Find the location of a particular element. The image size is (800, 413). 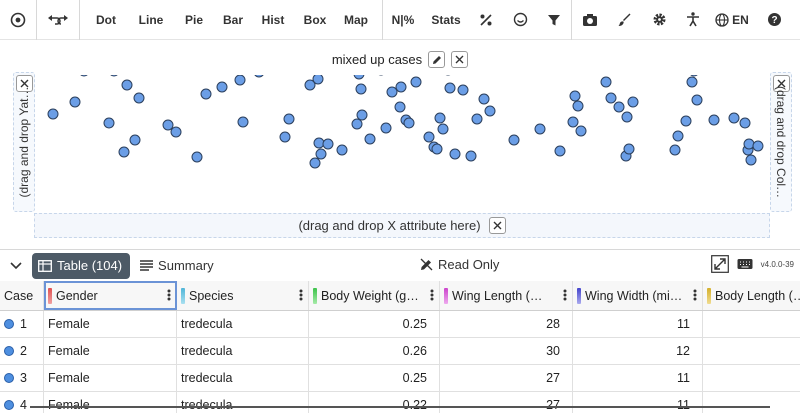

tab-summary: Summary is located at coordinates (177, 265).